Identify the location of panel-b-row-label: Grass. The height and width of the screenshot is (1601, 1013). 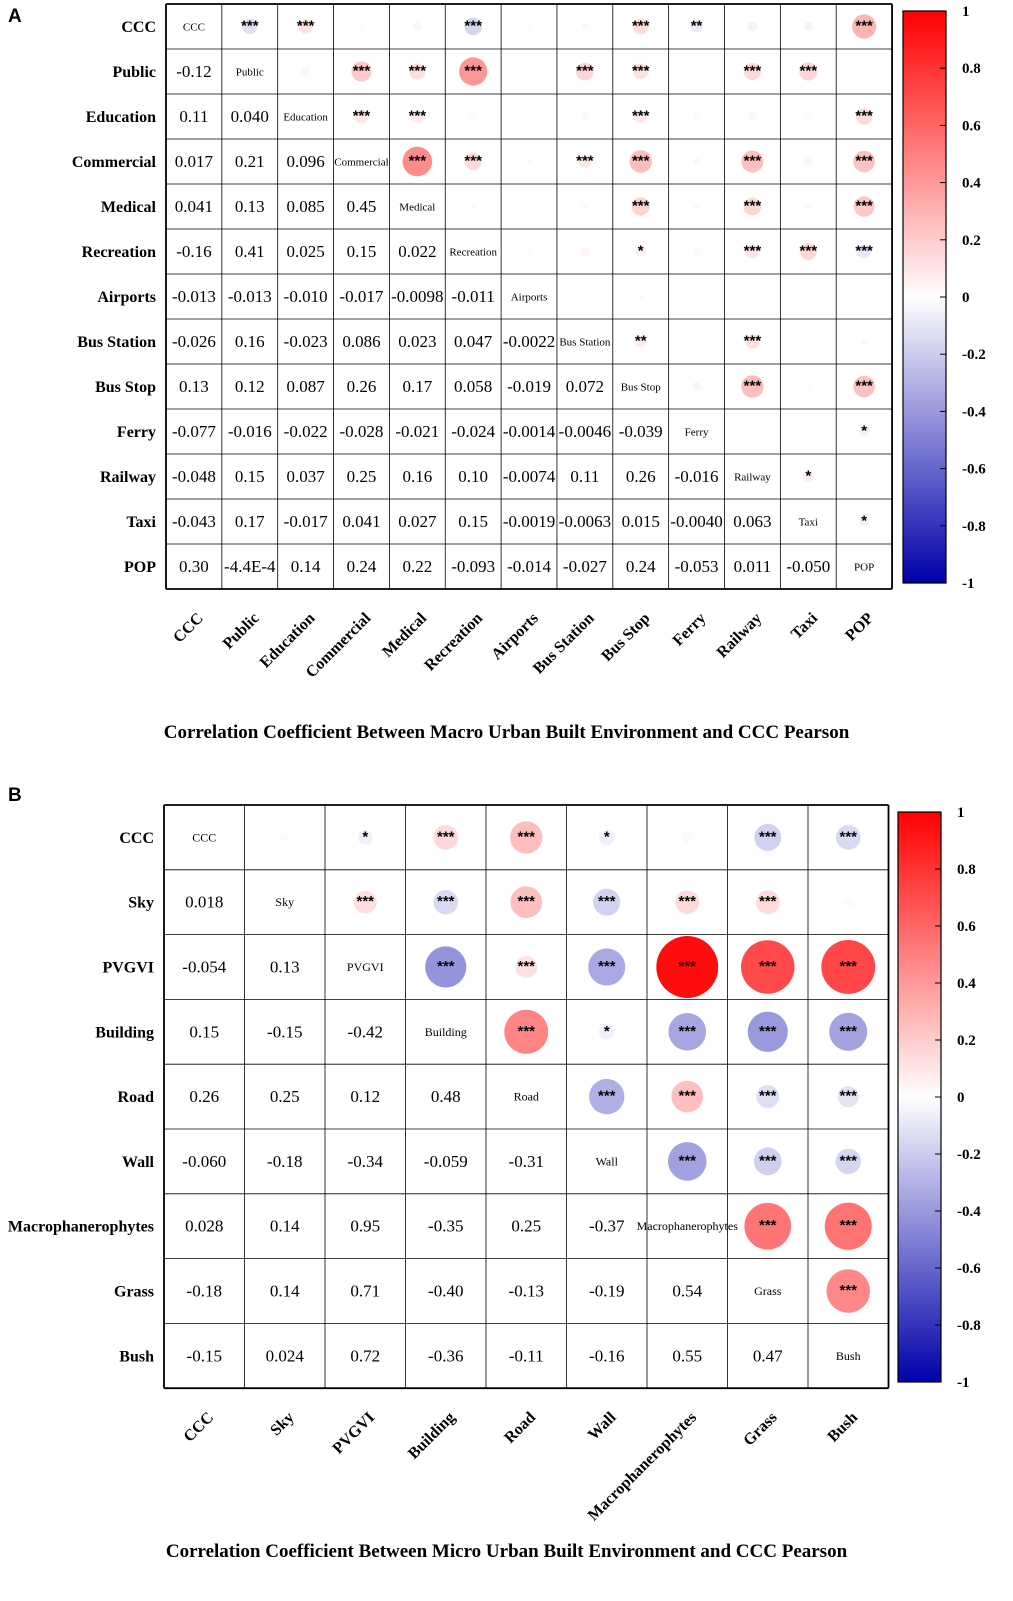
(134, 1292).